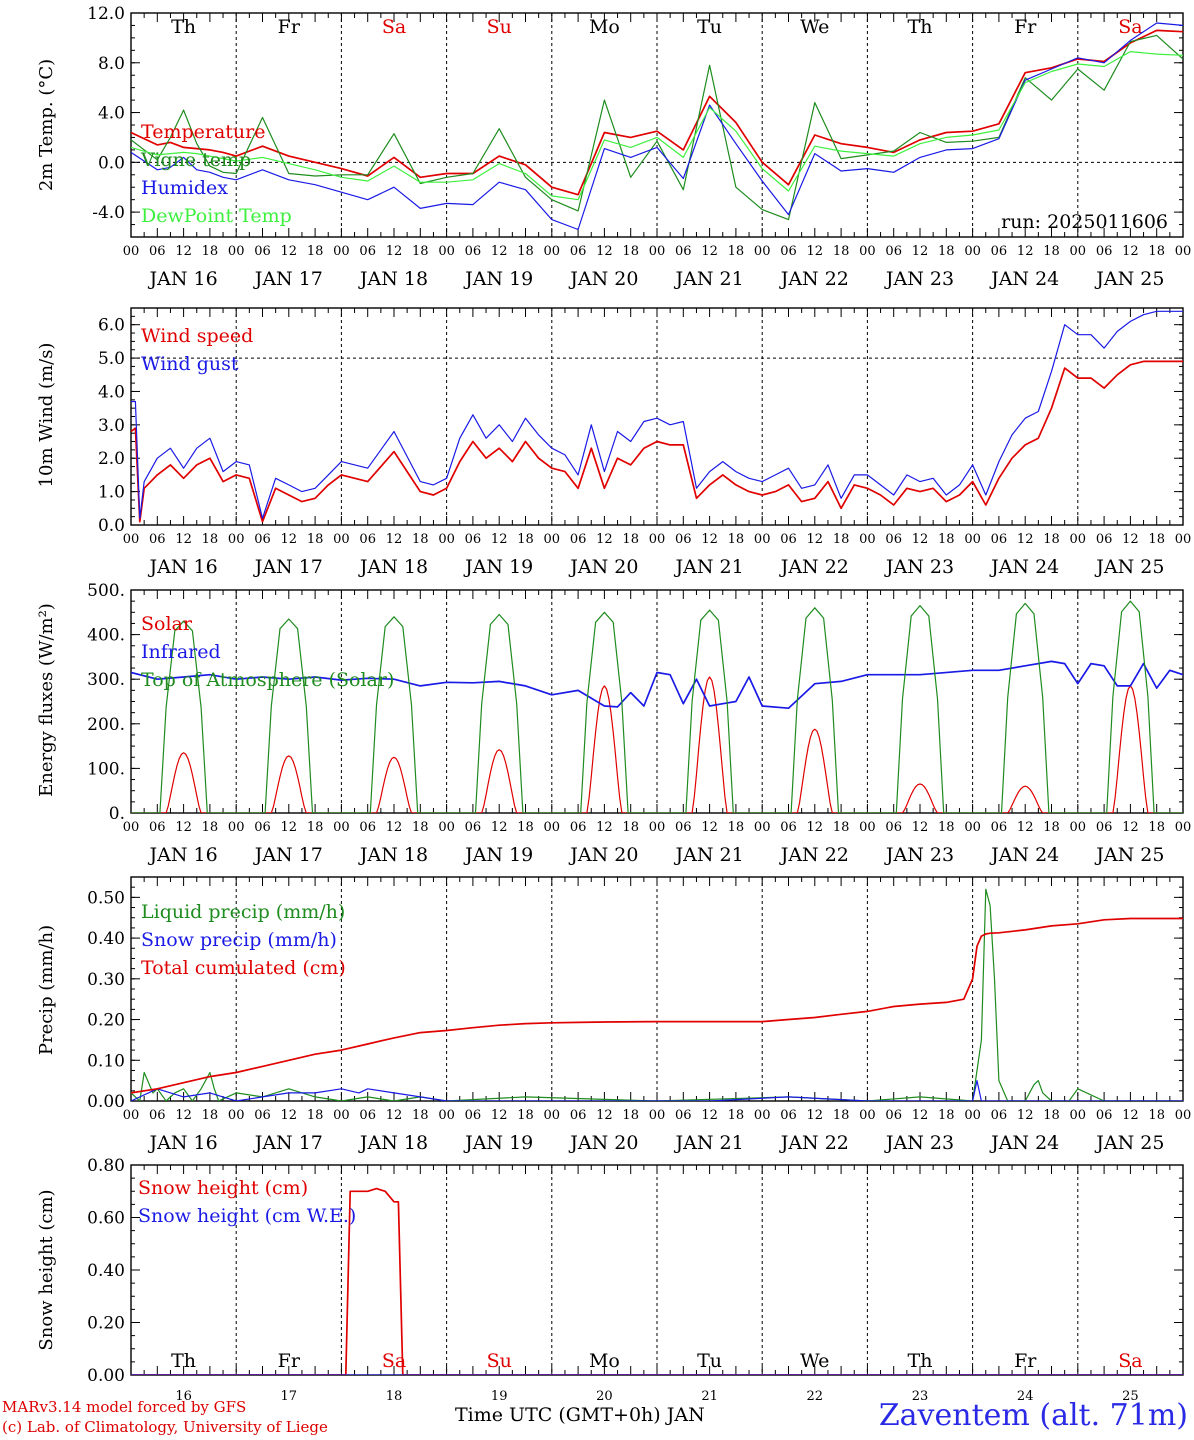 Image resolution: width=1194 pixels, height=1440 pixels. What do you see at coordinates (106, 1061) in the screenshot?
I see `y-tick-label: 0.10` at bounding box center [106, 1061].